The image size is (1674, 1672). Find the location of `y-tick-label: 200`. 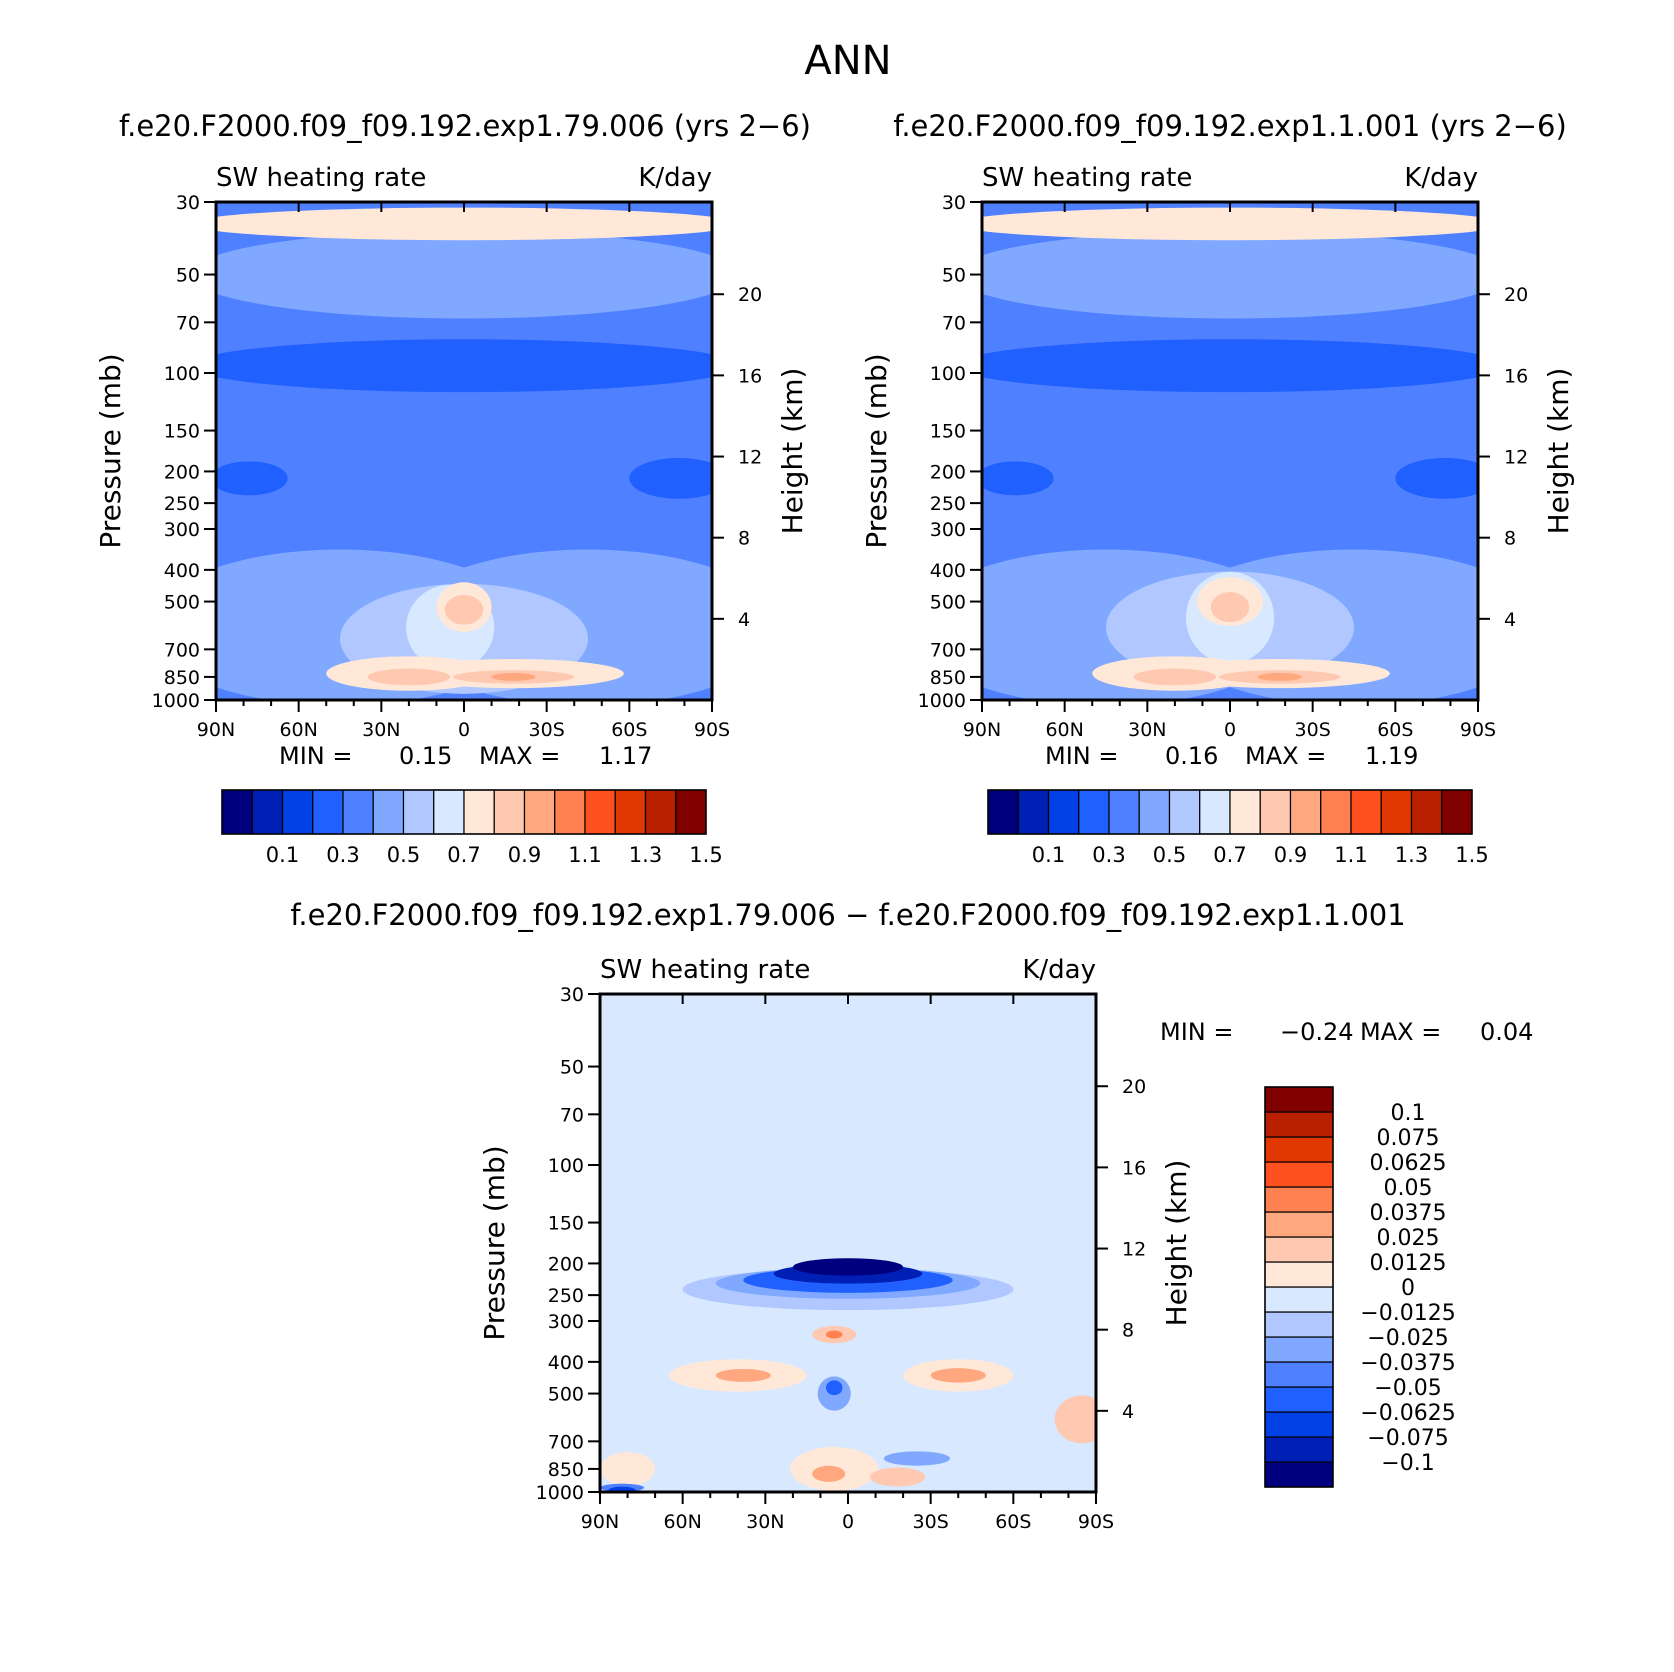

y-tick-label: 200 is located at coordinates (566, 1264).